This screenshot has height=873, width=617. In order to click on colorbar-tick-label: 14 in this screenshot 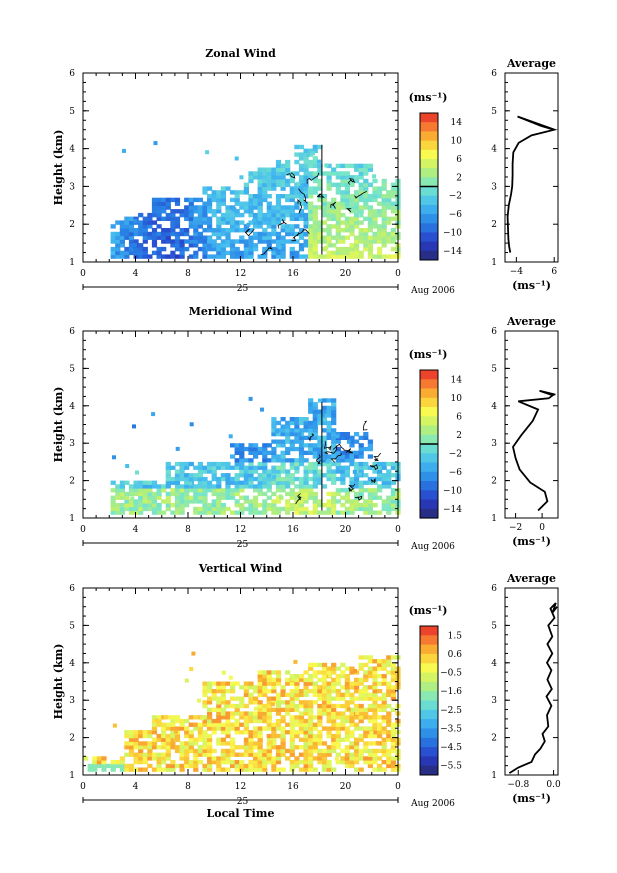, I will do `click(457, 380)`.